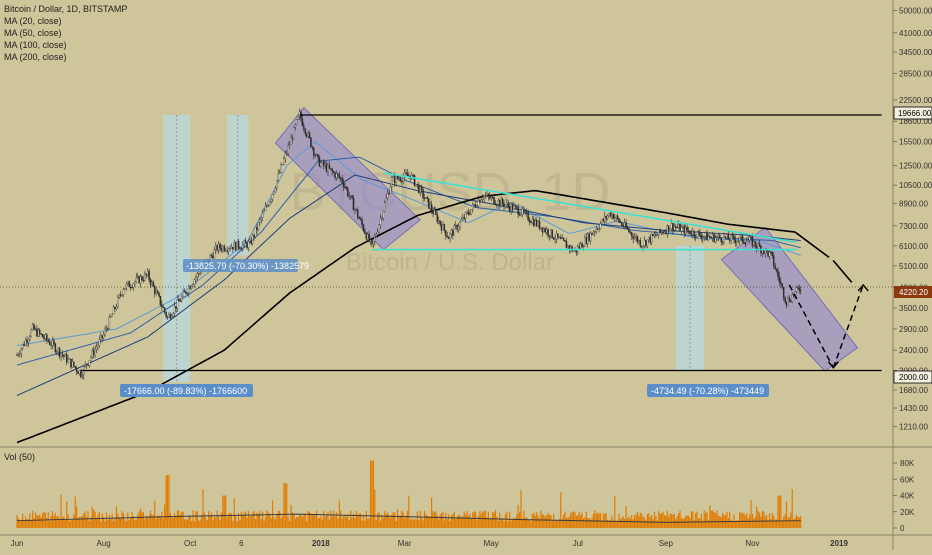  I want to click on price-current-tag, so click(913, 292).